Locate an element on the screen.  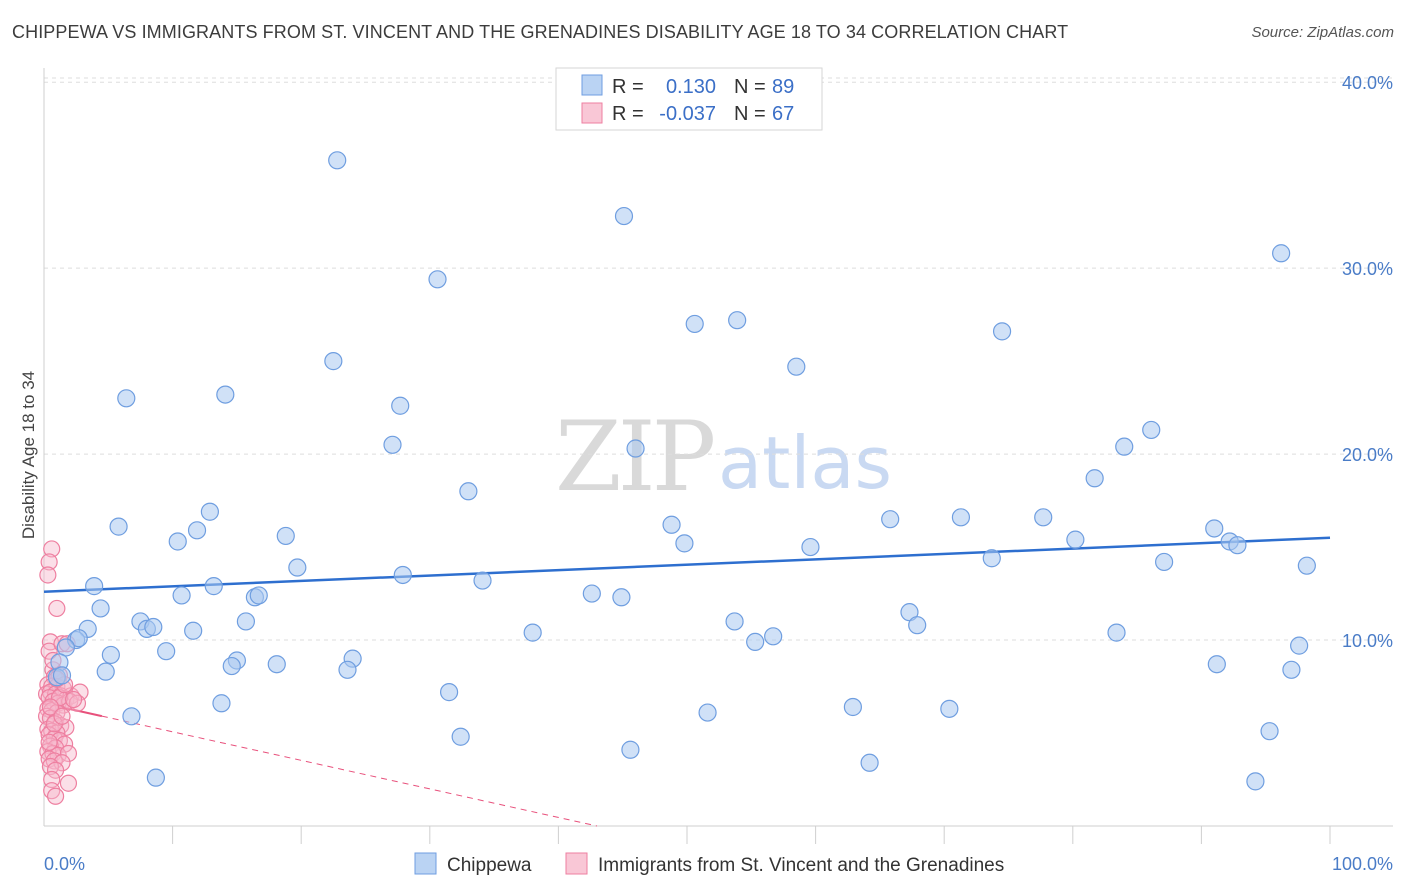
legend-r-label-immigrants: R = is located at coordinates (628, 114).